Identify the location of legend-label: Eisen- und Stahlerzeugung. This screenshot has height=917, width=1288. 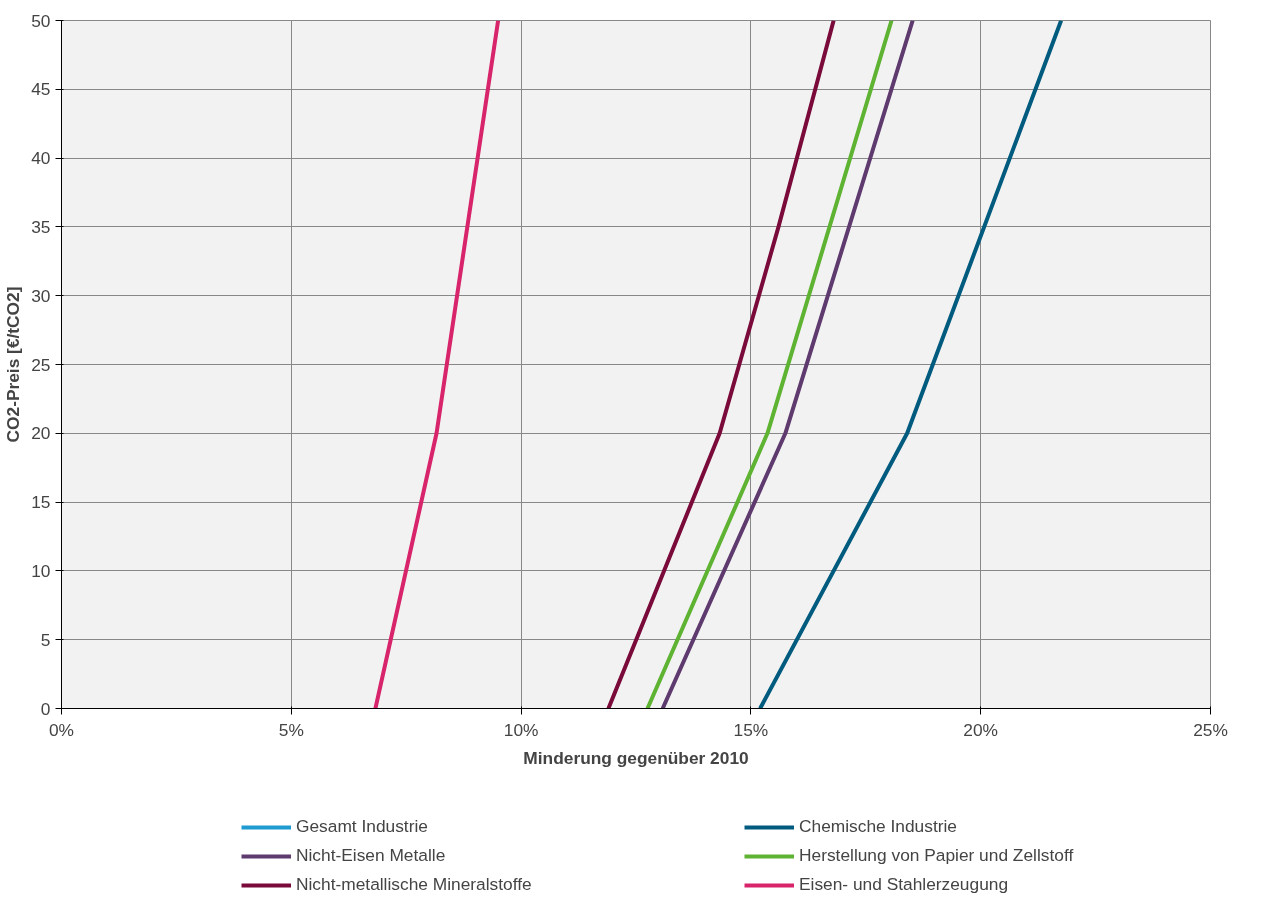
(904, 884).